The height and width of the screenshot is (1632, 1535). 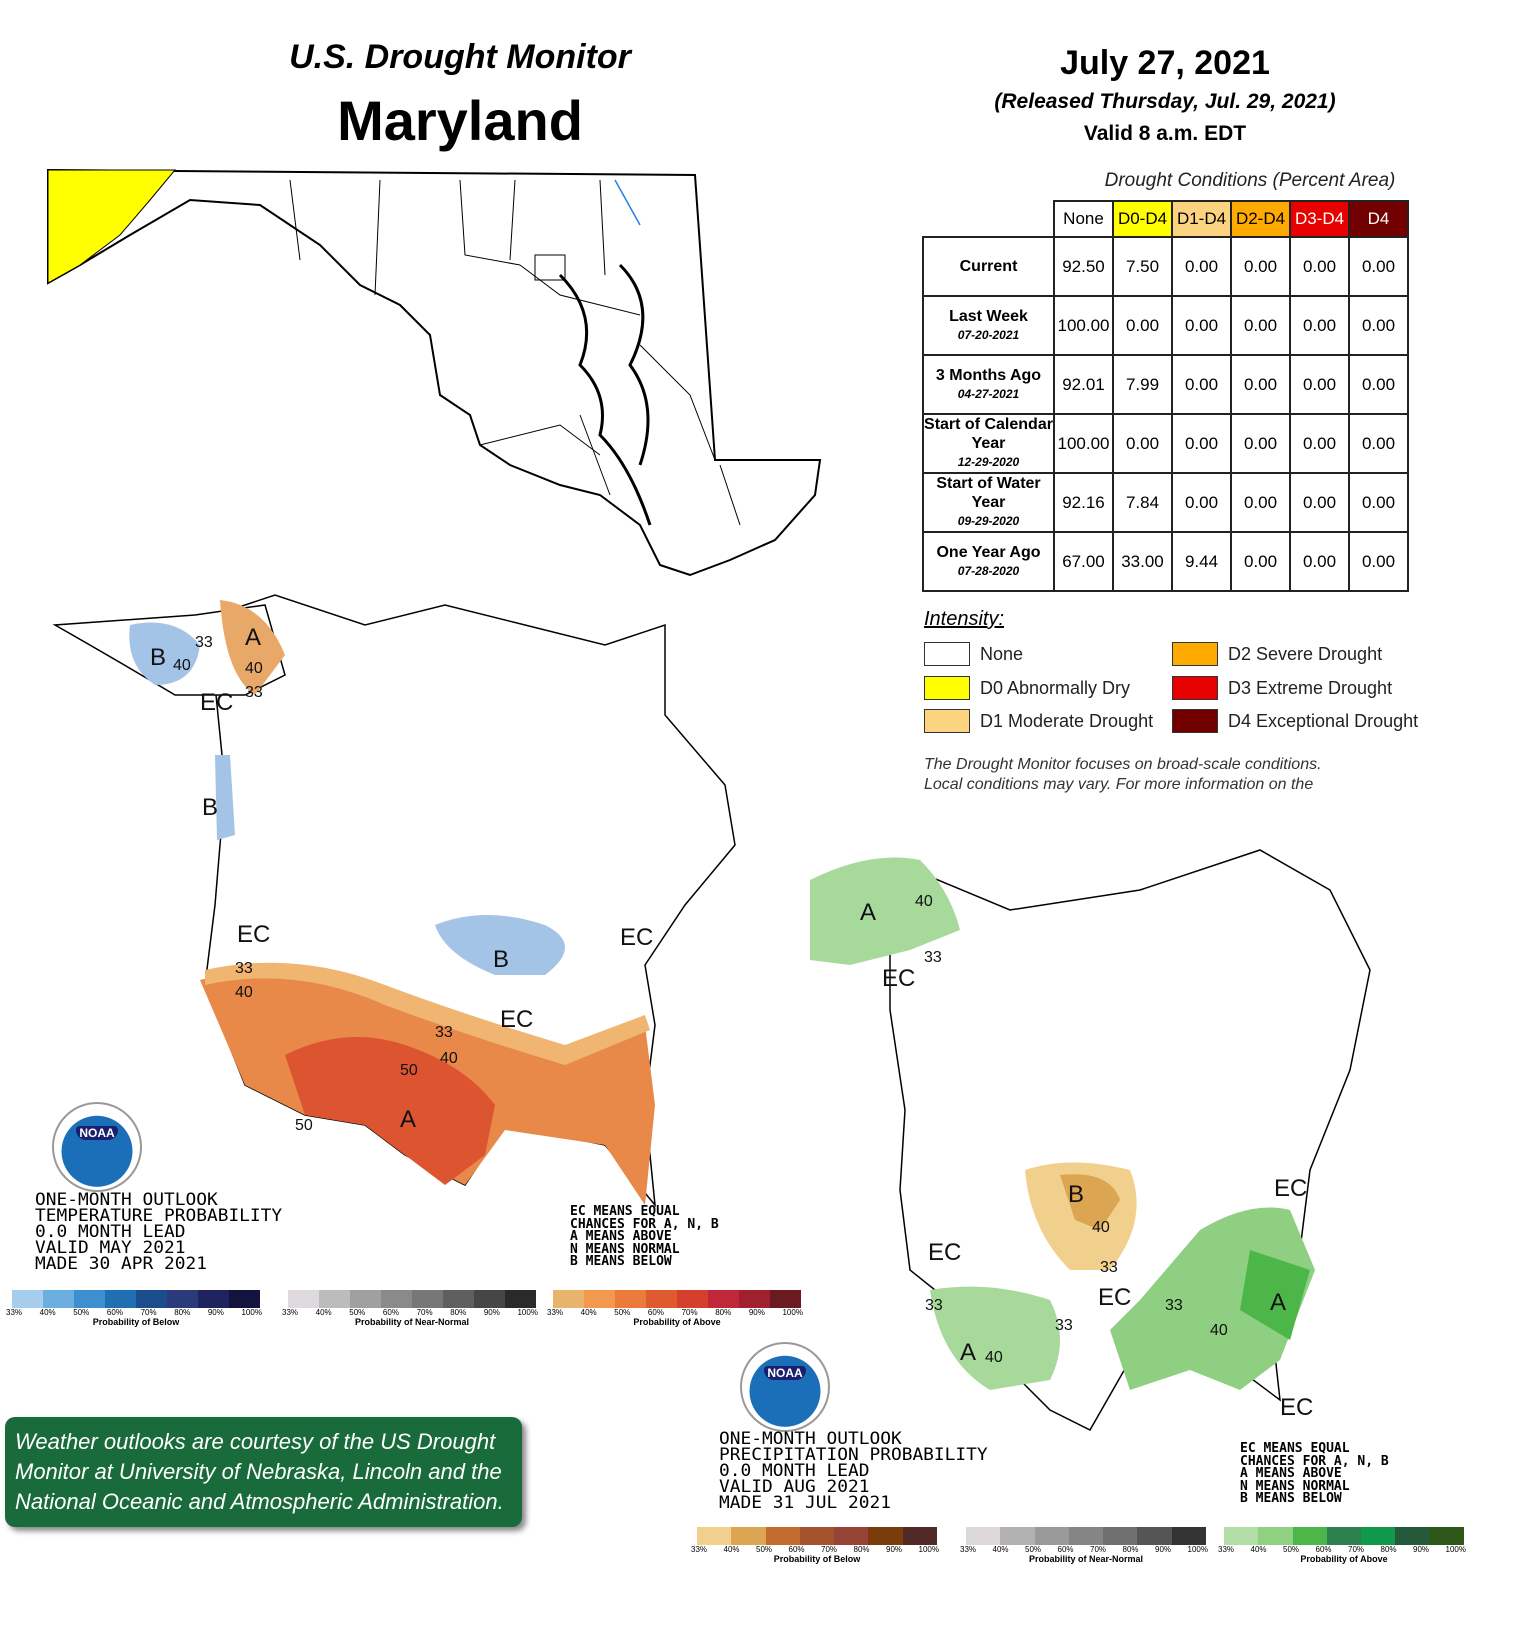 What do you see at coordinates (1212, 1298) in the screenshot?
I see `above-southeast` at bounding box center [1212, 1298].